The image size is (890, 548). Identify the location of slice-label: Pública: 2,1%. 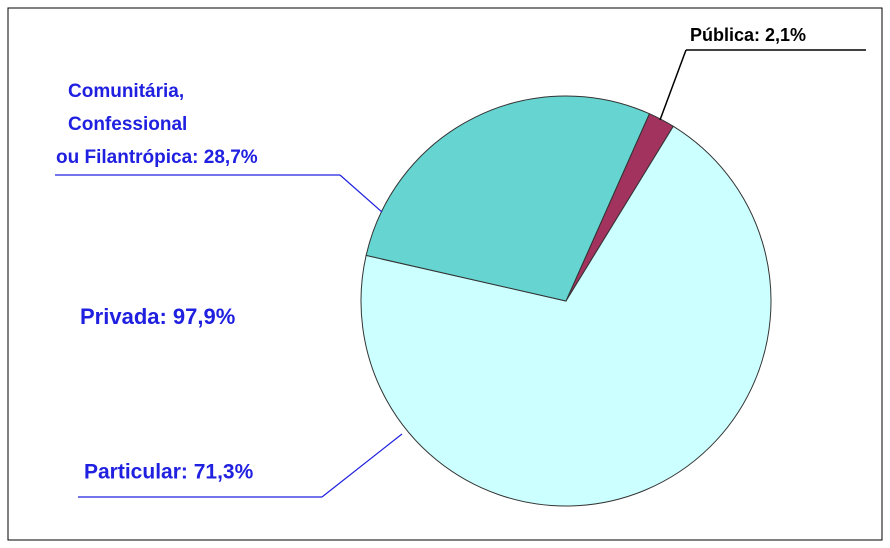
(748, 35).